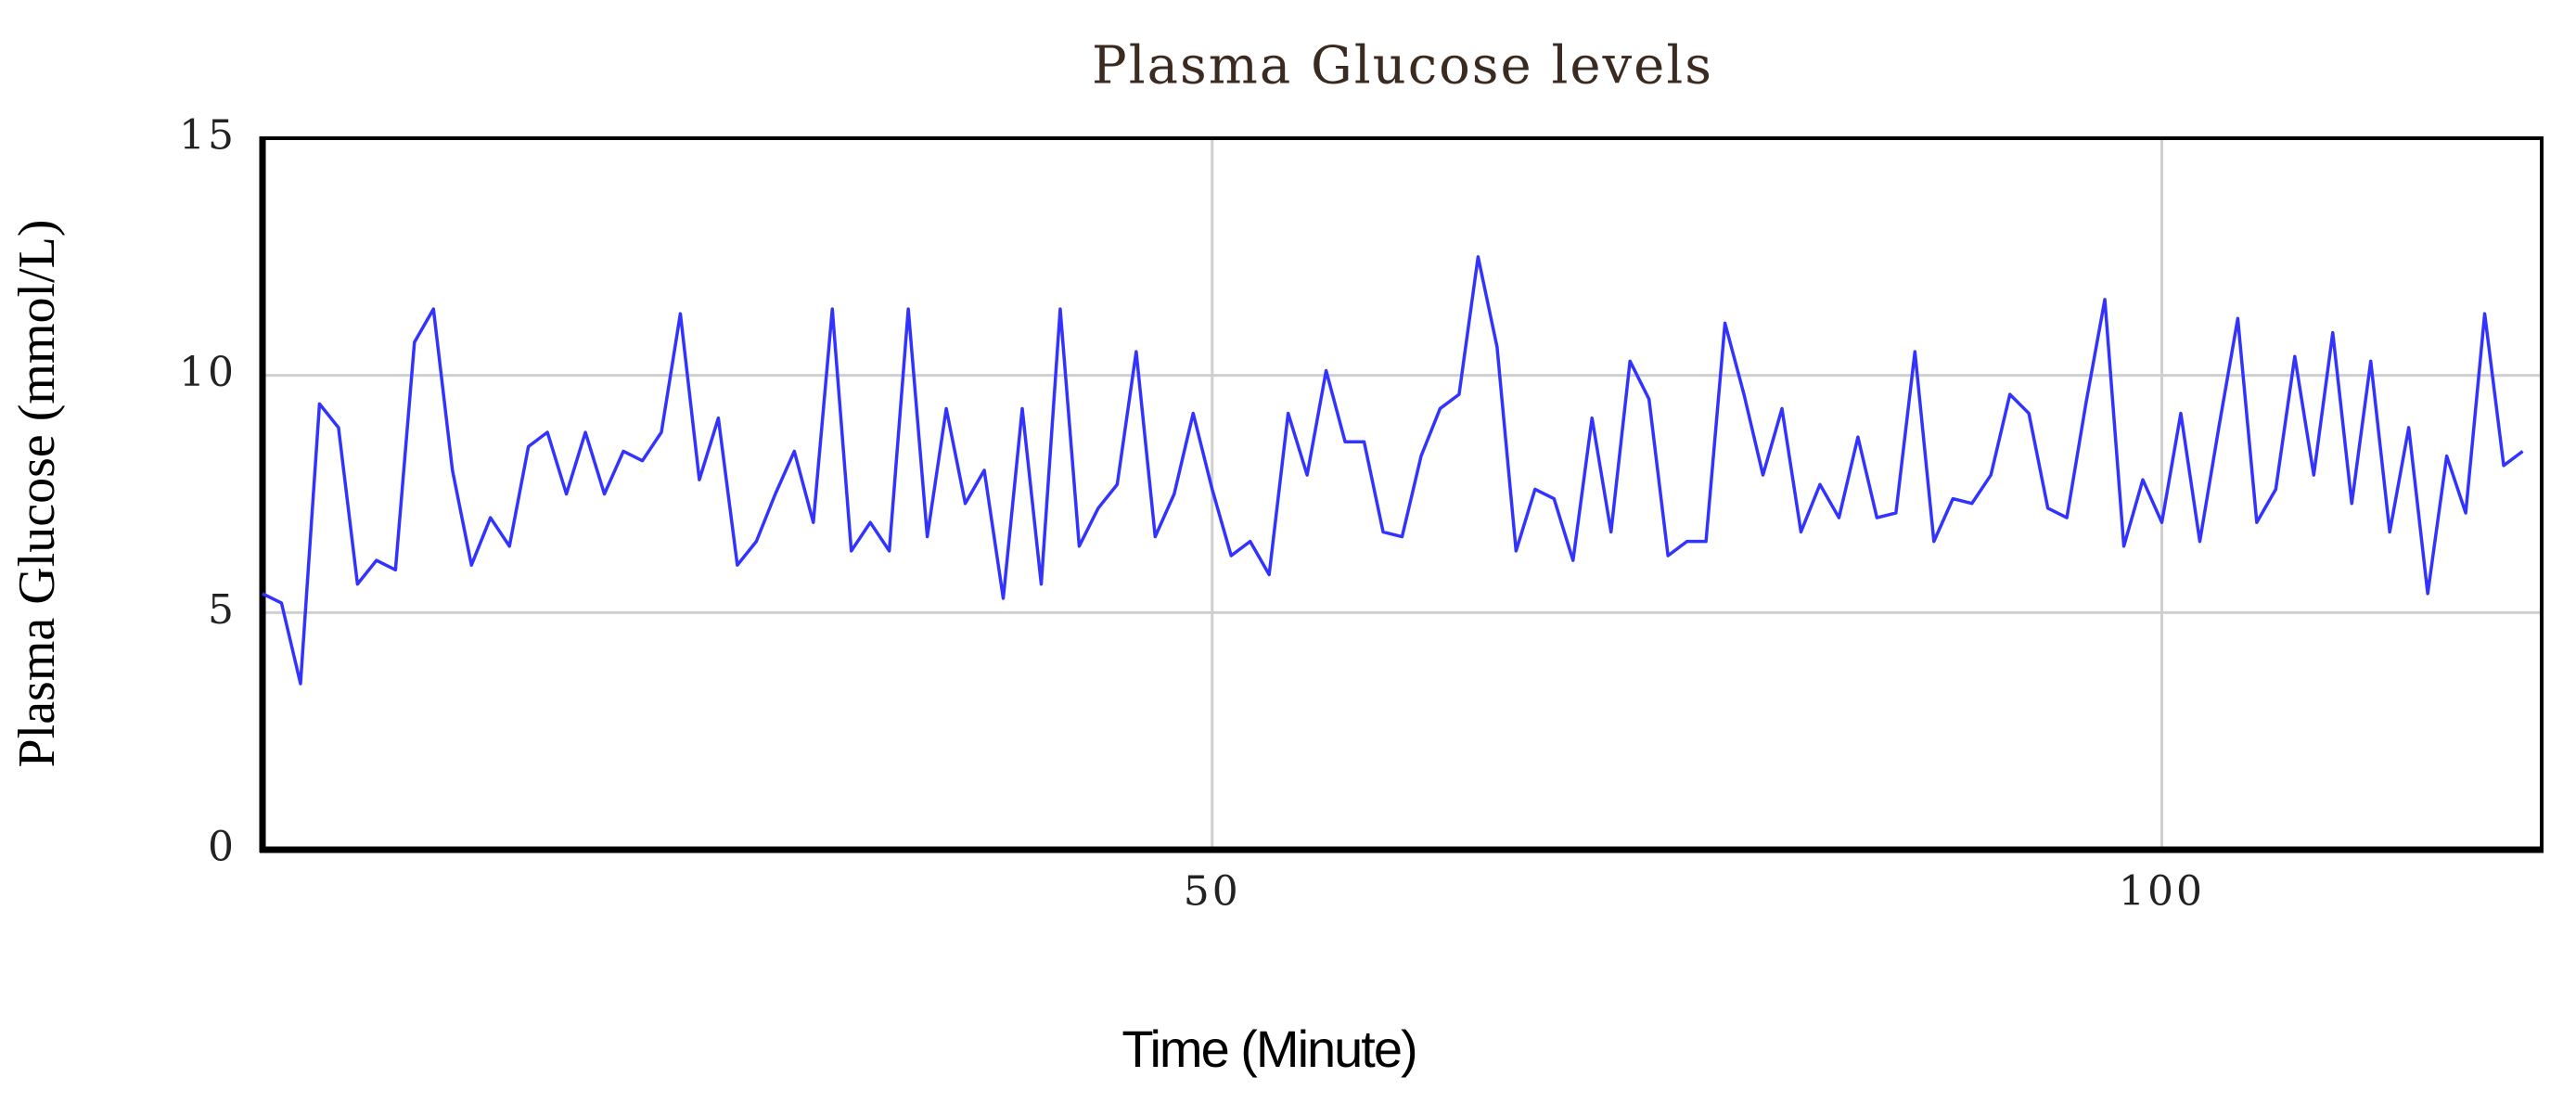  I want to click on y-tick-label: 5, so click(222, 610).